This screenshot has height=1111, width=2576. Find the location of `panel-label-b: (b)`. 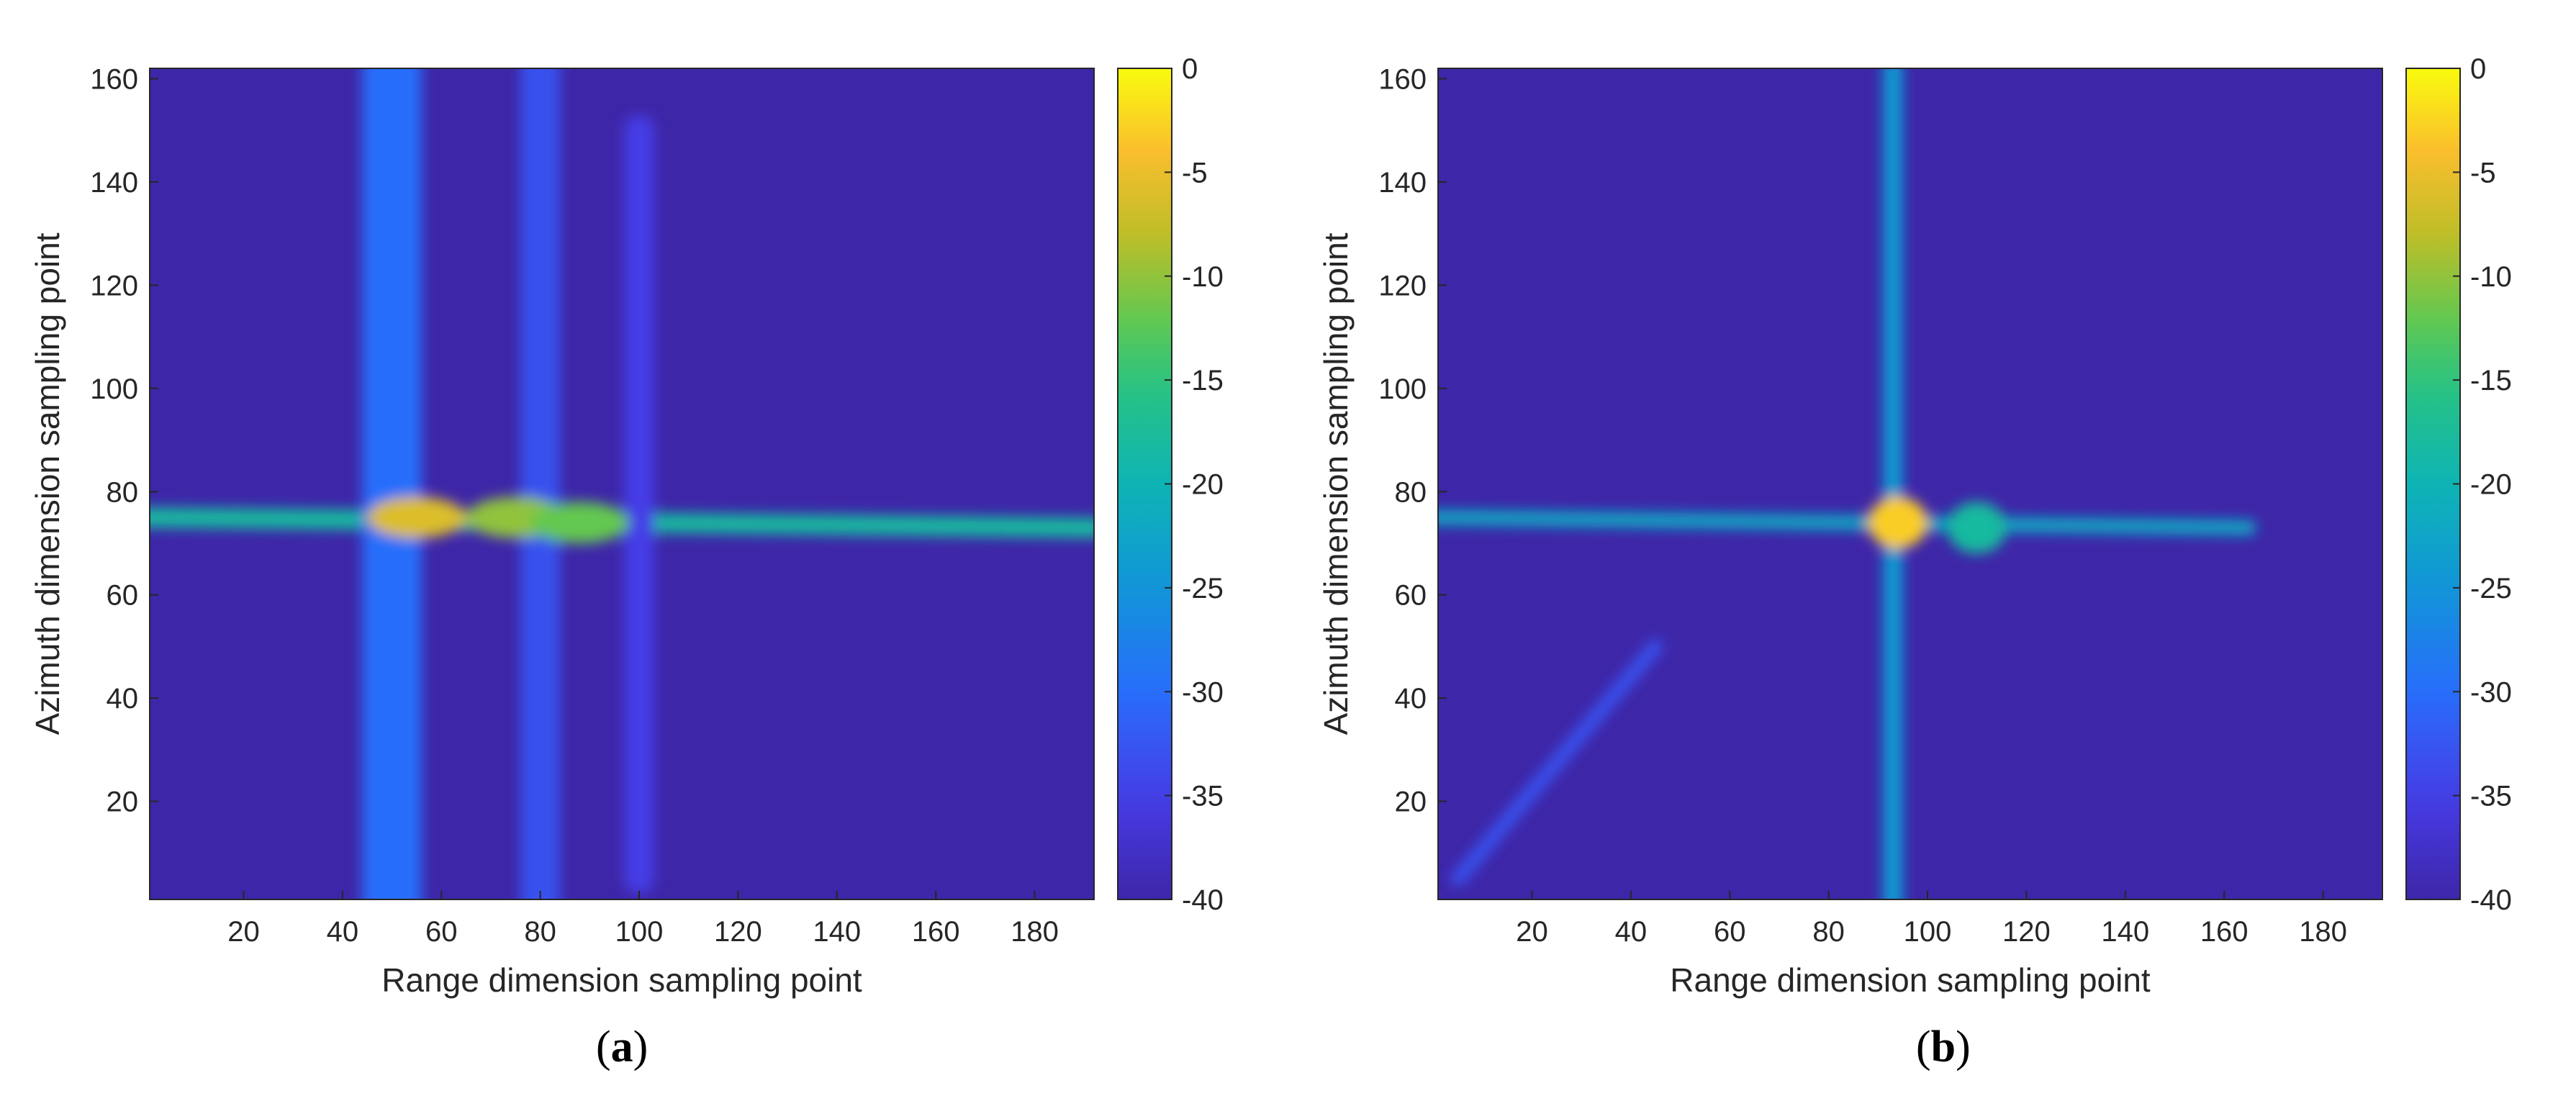

panel-label-b: (b) is located at coordinates (1944, 1046).